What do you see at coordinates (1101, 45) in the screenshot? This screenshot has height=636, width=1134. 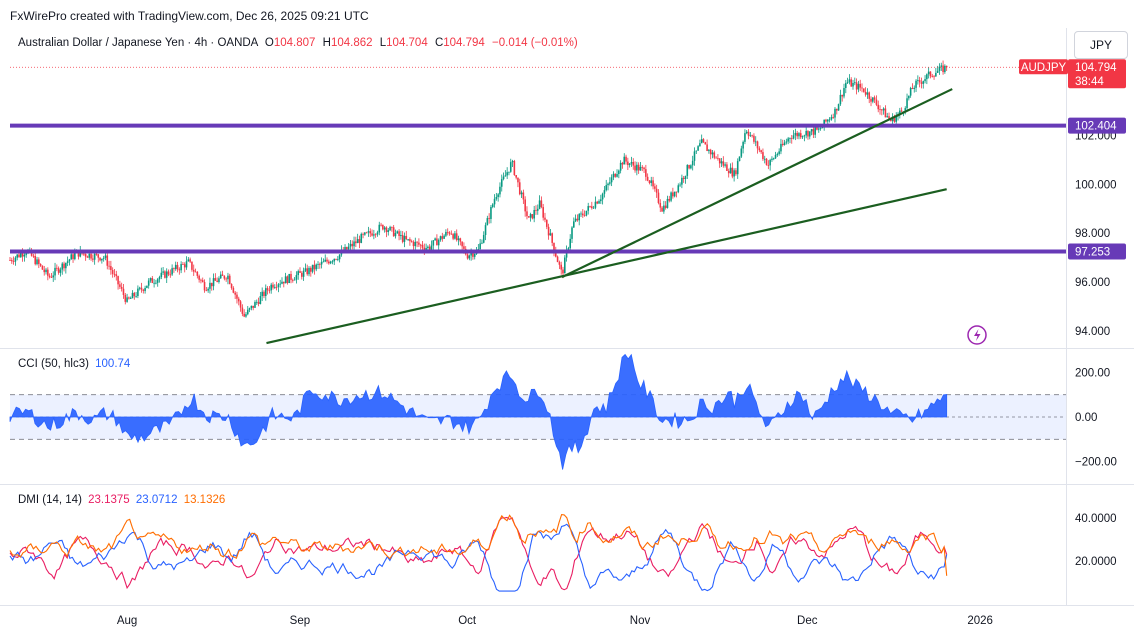 I see `currency-button: JPY` at bounding box center [1101, 45].